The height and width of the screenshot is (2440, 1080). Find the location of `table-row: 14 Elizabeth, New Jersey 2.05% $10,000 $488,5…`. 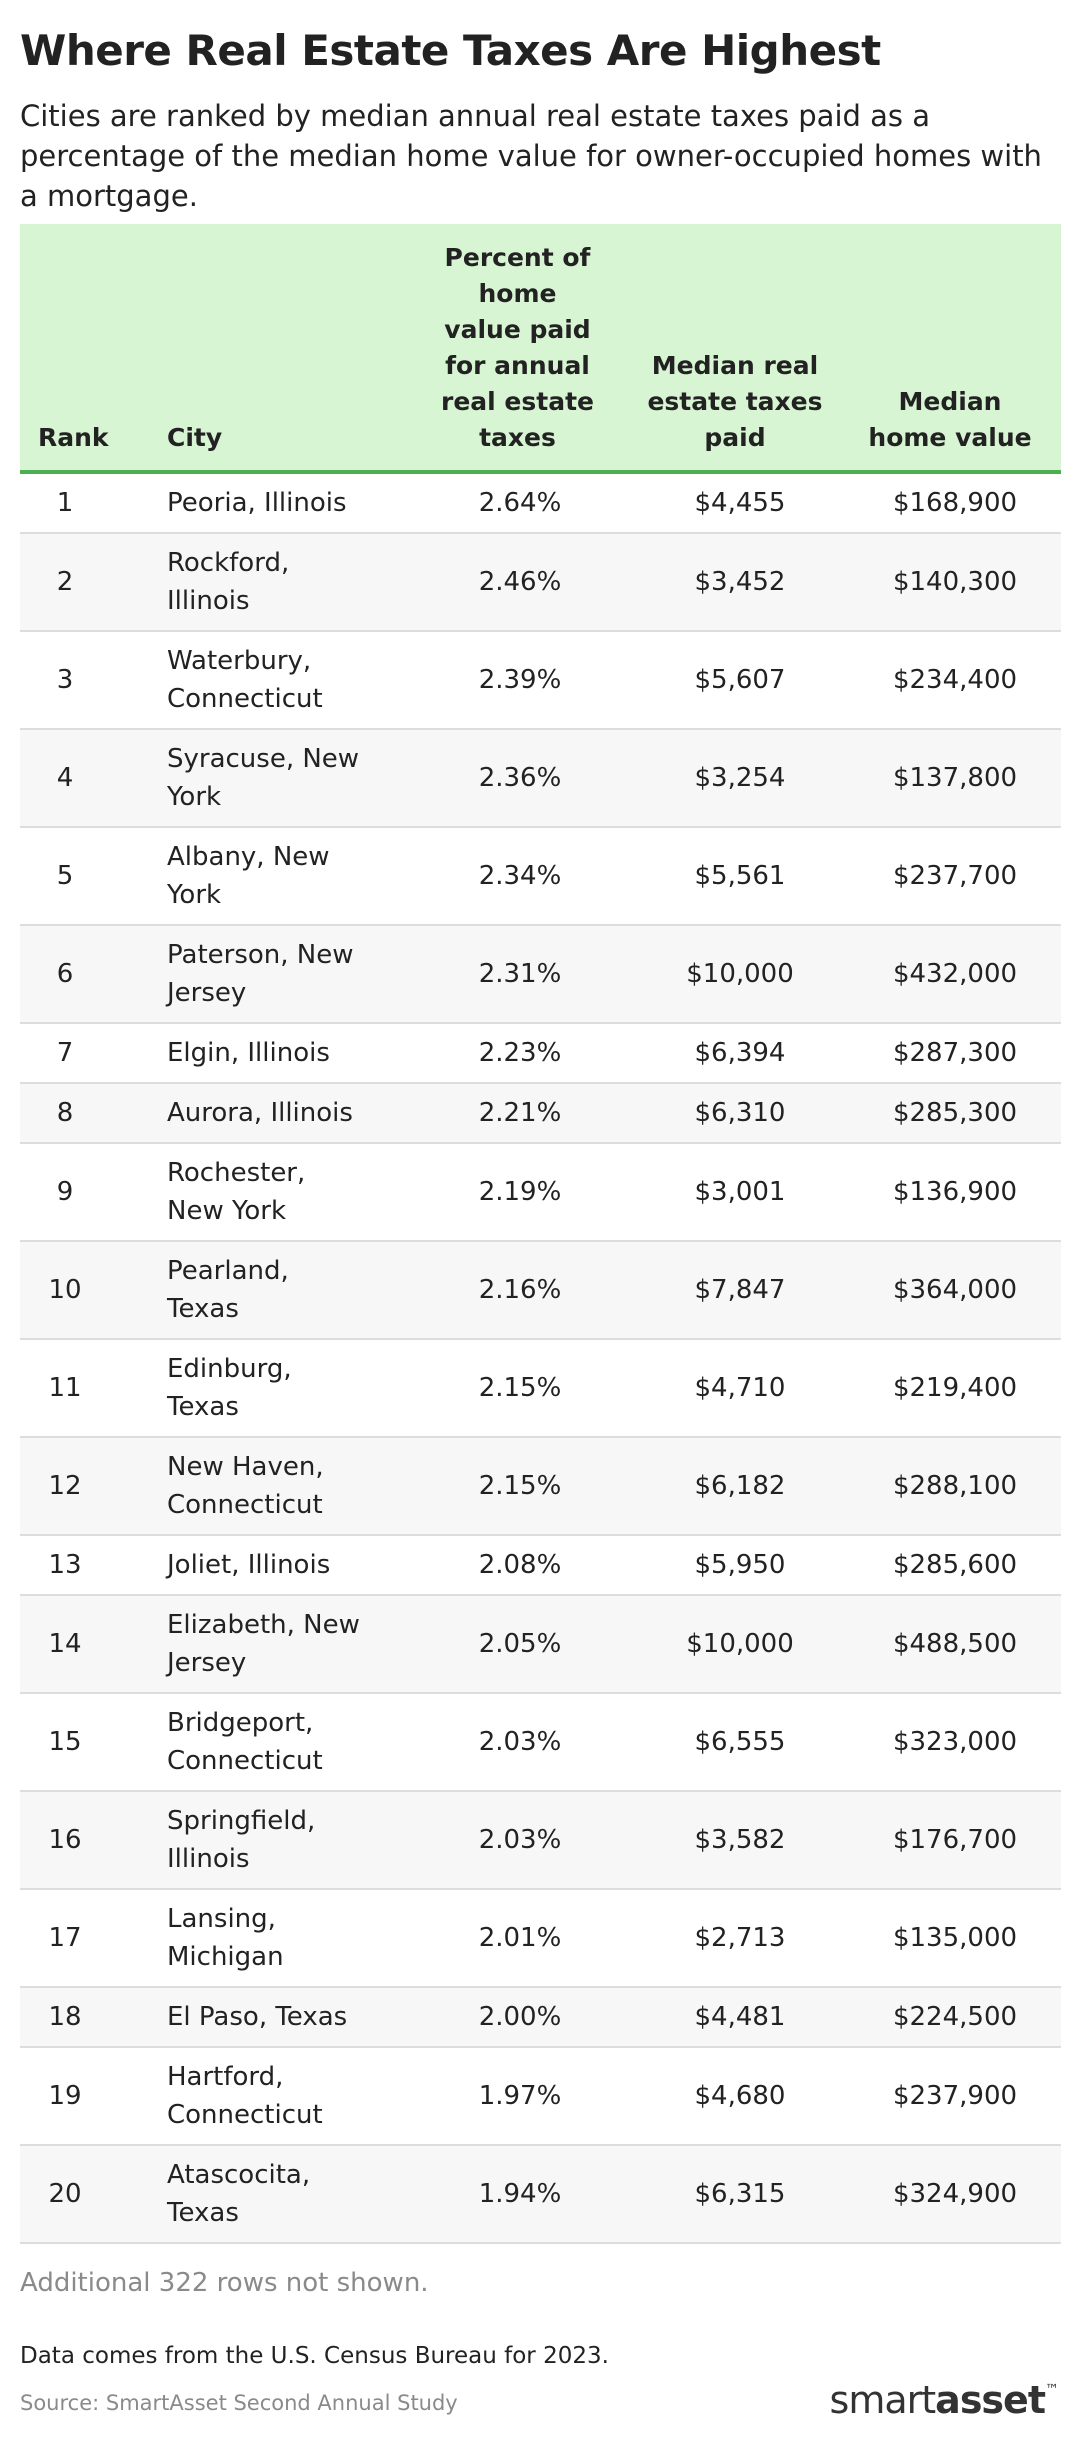

table-row: 14 Elizabeth, New Jersey 2.05% $10,000 $488,5… is located at coordinates (540, 1645).